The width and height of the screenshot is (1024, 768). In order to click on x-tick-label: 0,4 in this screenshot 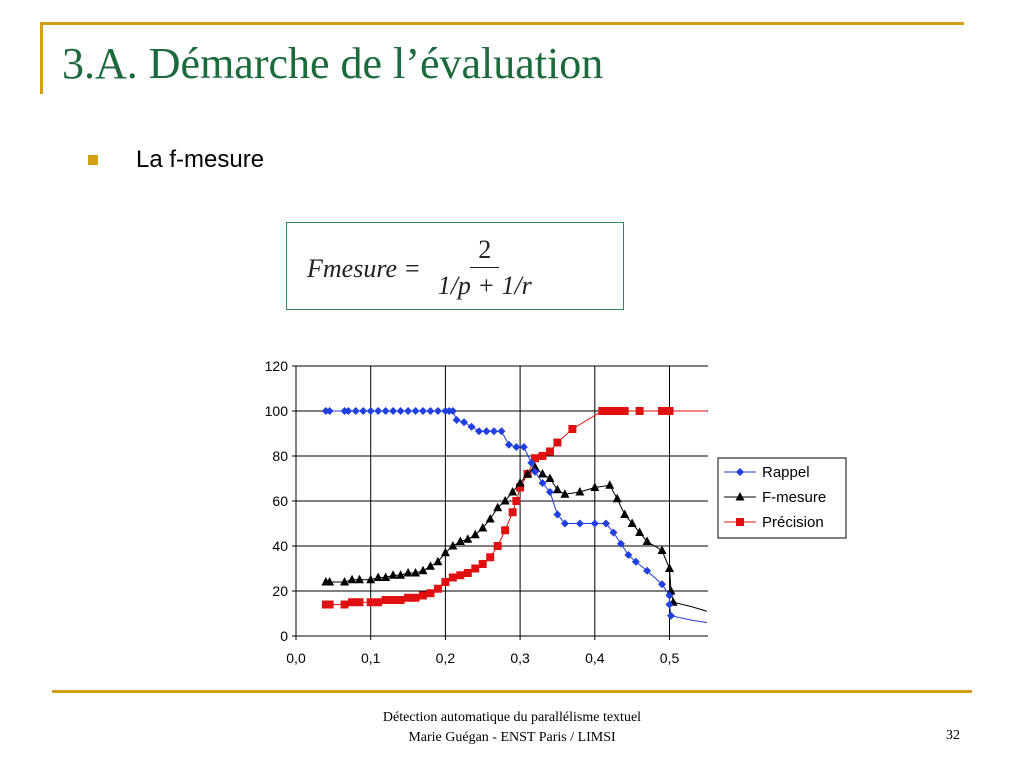, I will do `click(595, 658)`.